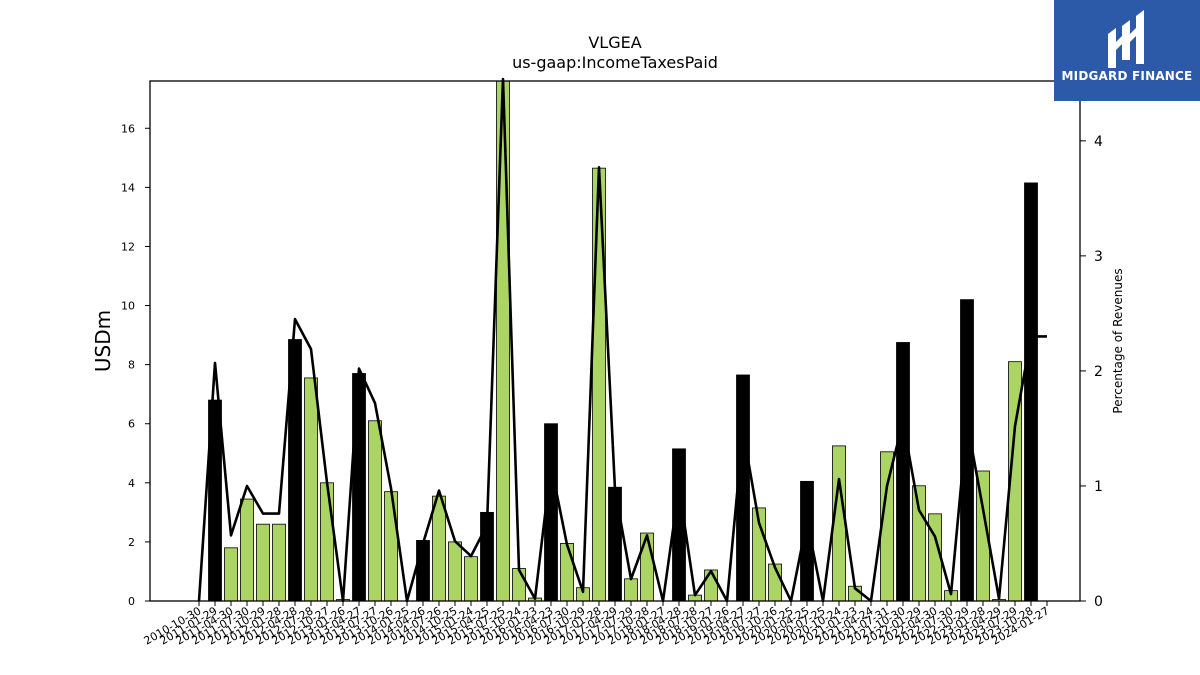  I want to click on brand-logo: MIDGARD FINANCE, so click(1127, 50).